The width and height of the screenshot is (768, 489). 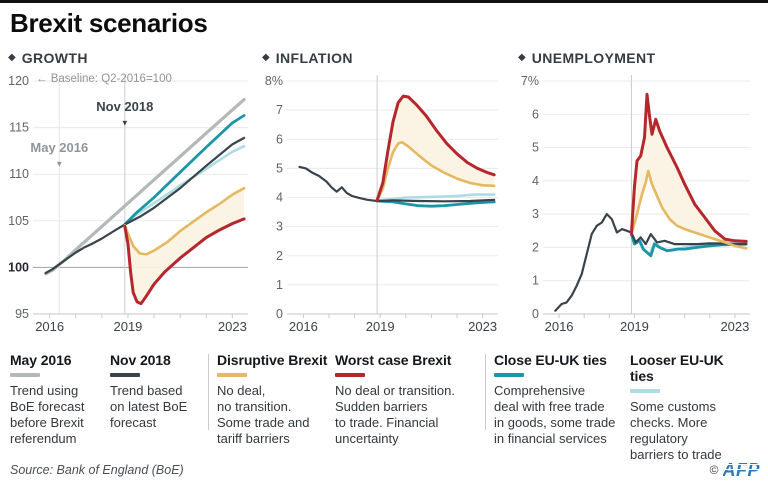 I want to click on legend-item-title: Disruptive Brexit, so click(x=272, y=360).